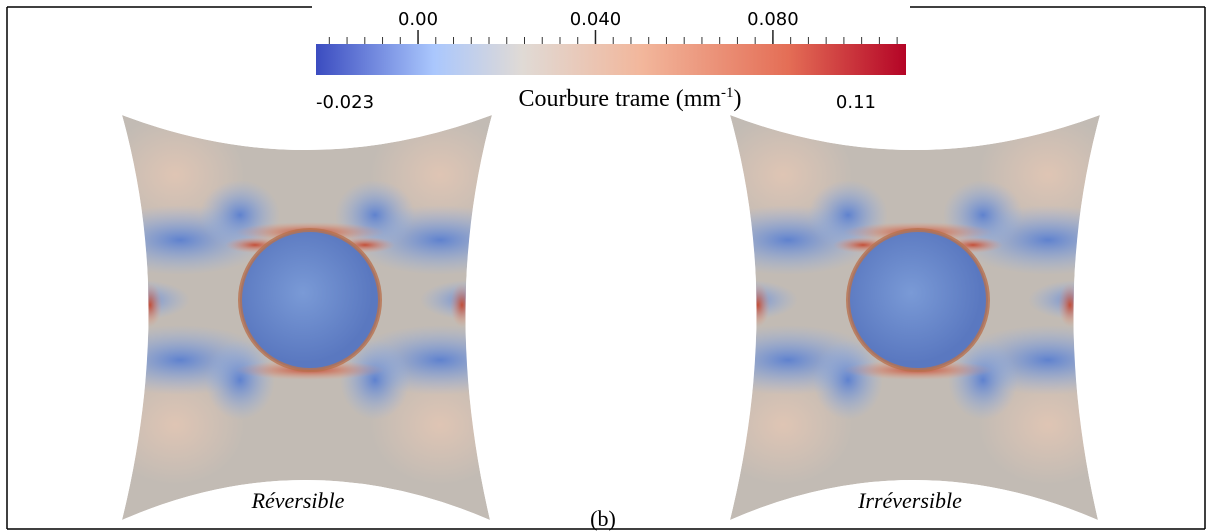 The height and width of the screenshot is (531, 1212). Describe the element at coordinates (345, 102) in the screenshot. I see `colorbar-min: -0.023` at that location.